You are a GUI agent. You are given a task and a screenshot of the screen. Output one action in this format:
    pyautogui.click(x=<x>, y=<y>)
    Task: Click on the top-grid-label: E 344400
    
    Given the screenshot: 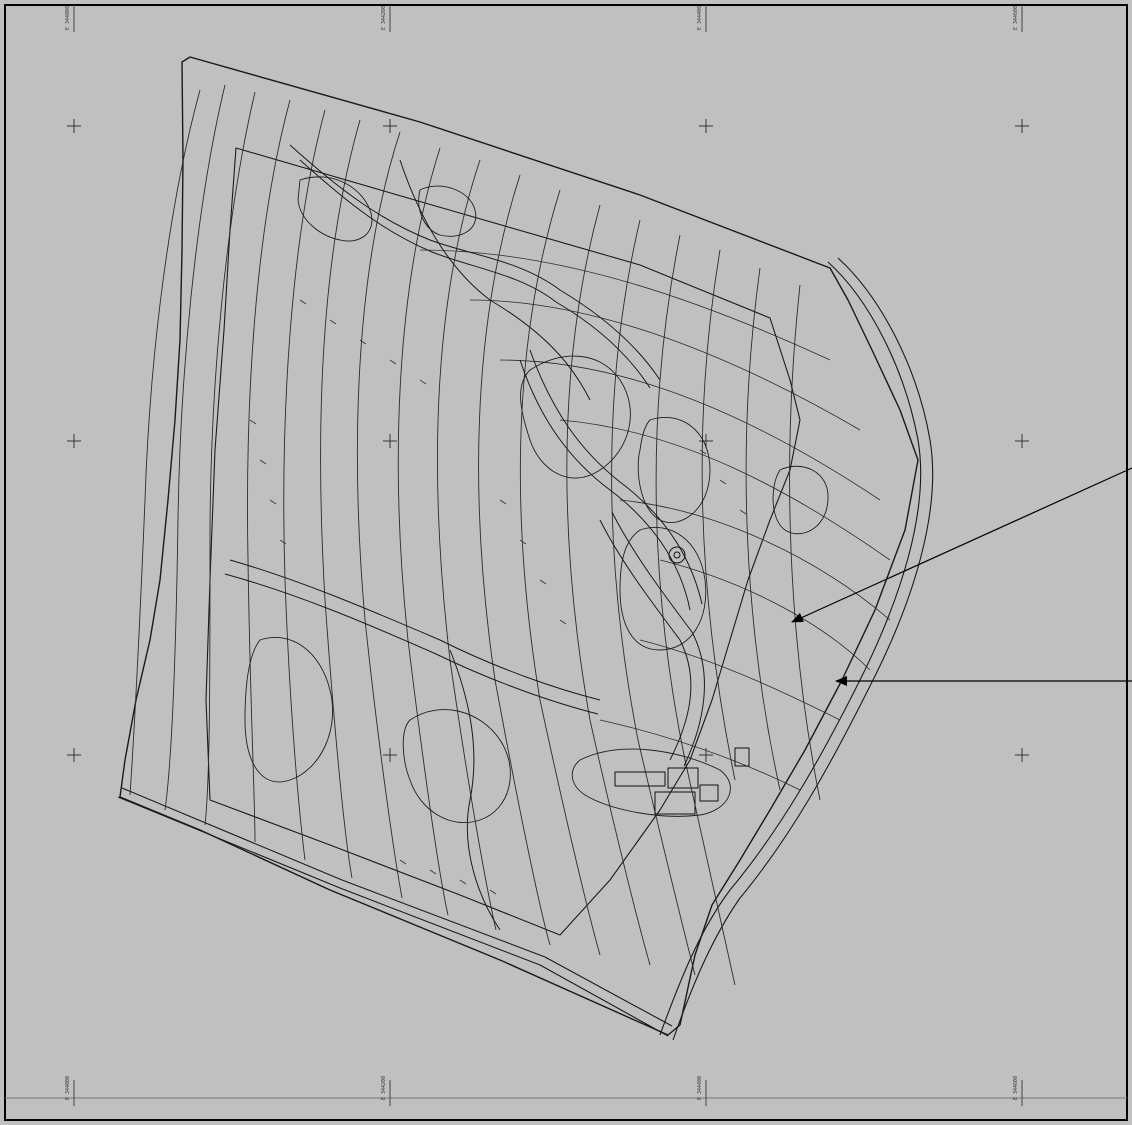 What is the action you would take?
    pyautogui.click(x=700, y=18)
    